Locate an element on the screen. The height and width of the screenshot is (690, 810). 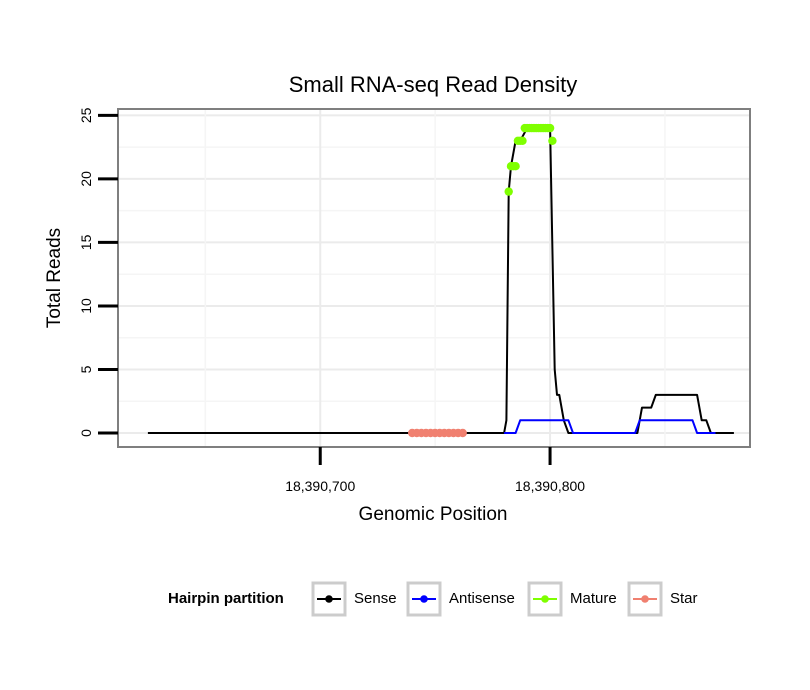
series-points-star is located at coordinates (437, 433).